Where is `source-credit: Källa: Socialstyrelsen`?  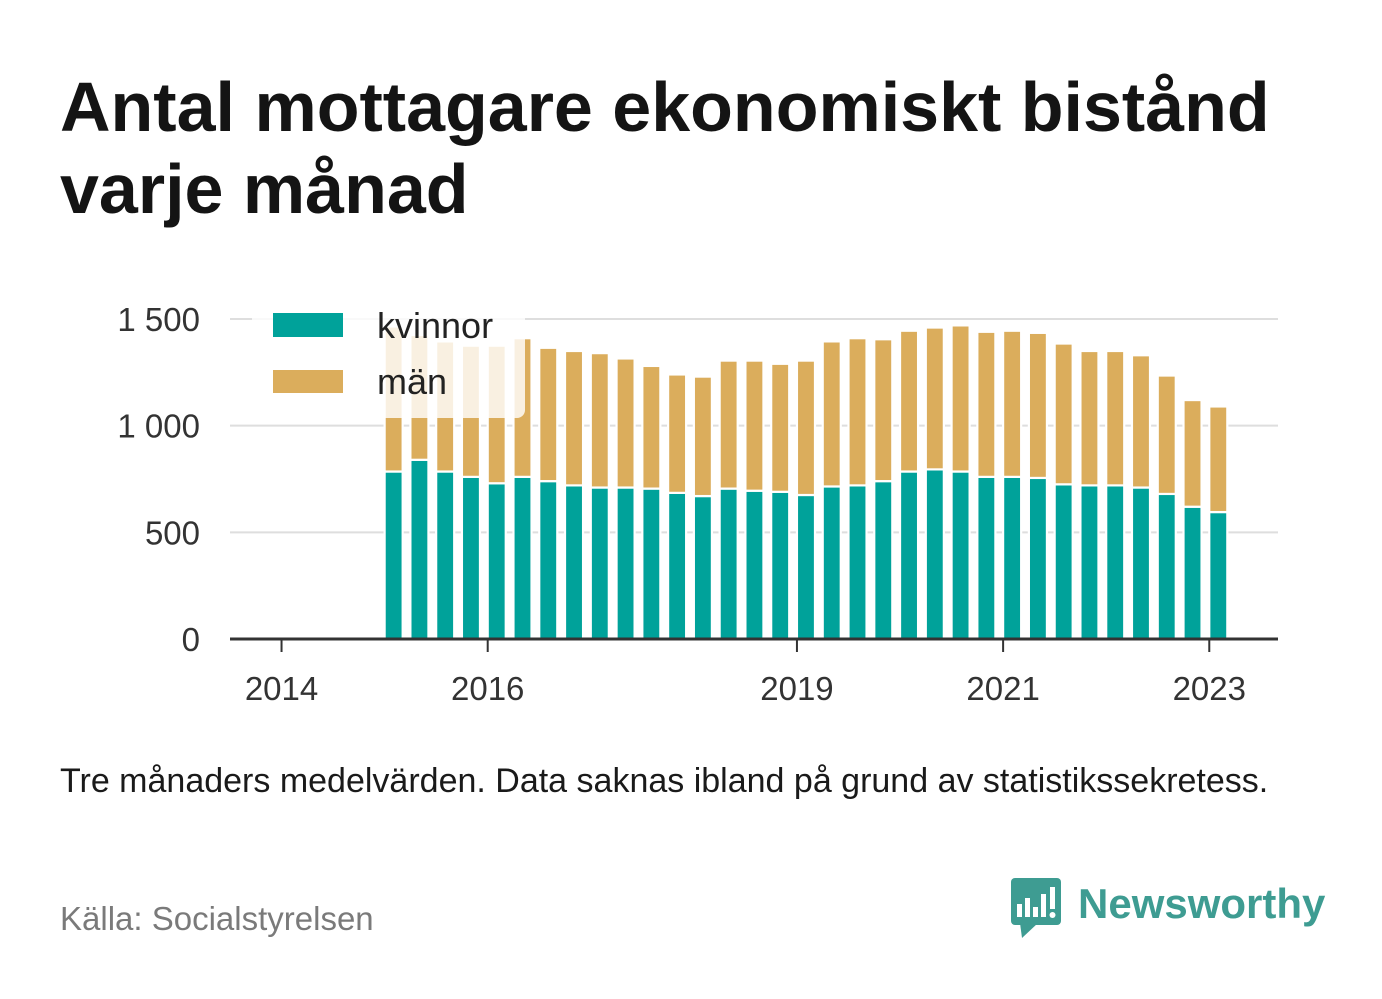 source-credit: Källa: Socialstyrelsen is located at coordinates (217, 918).